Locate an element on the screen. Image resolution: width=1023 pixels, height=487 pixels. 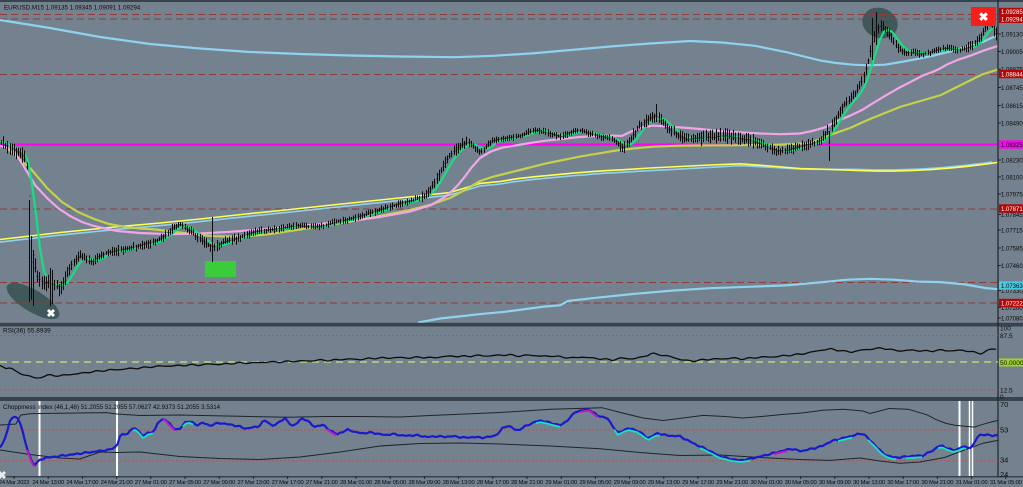
svg-text: 1.09005 is located at coordinates (1012, 53).